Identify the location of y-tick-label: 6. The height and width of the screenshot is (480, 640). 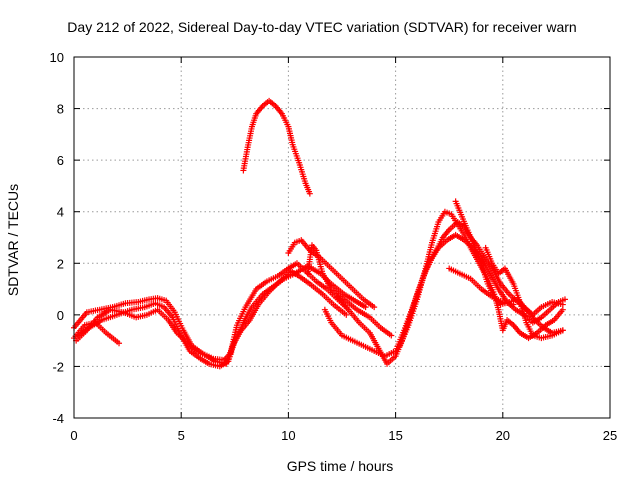
(60, 160).